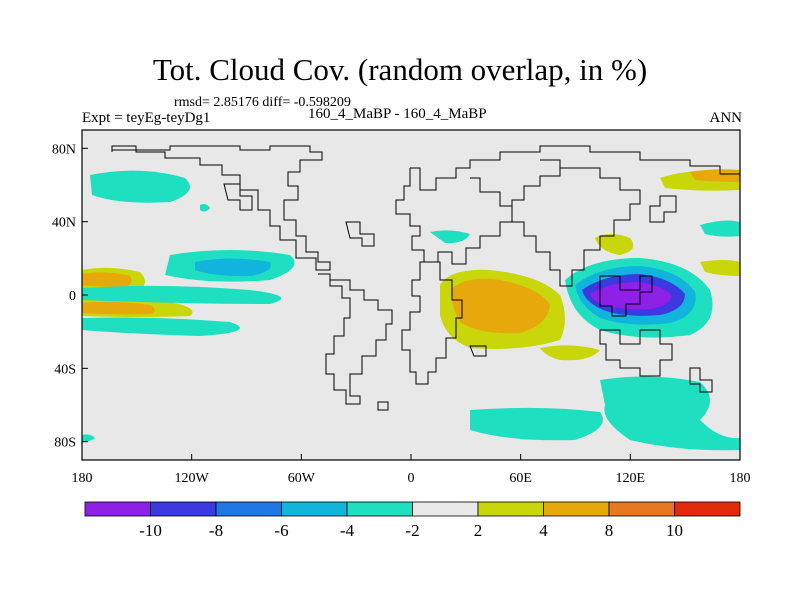 The height and width of the screenshot is (600, 800). I want to click on colorbar-label: -4, so click(347, 530).